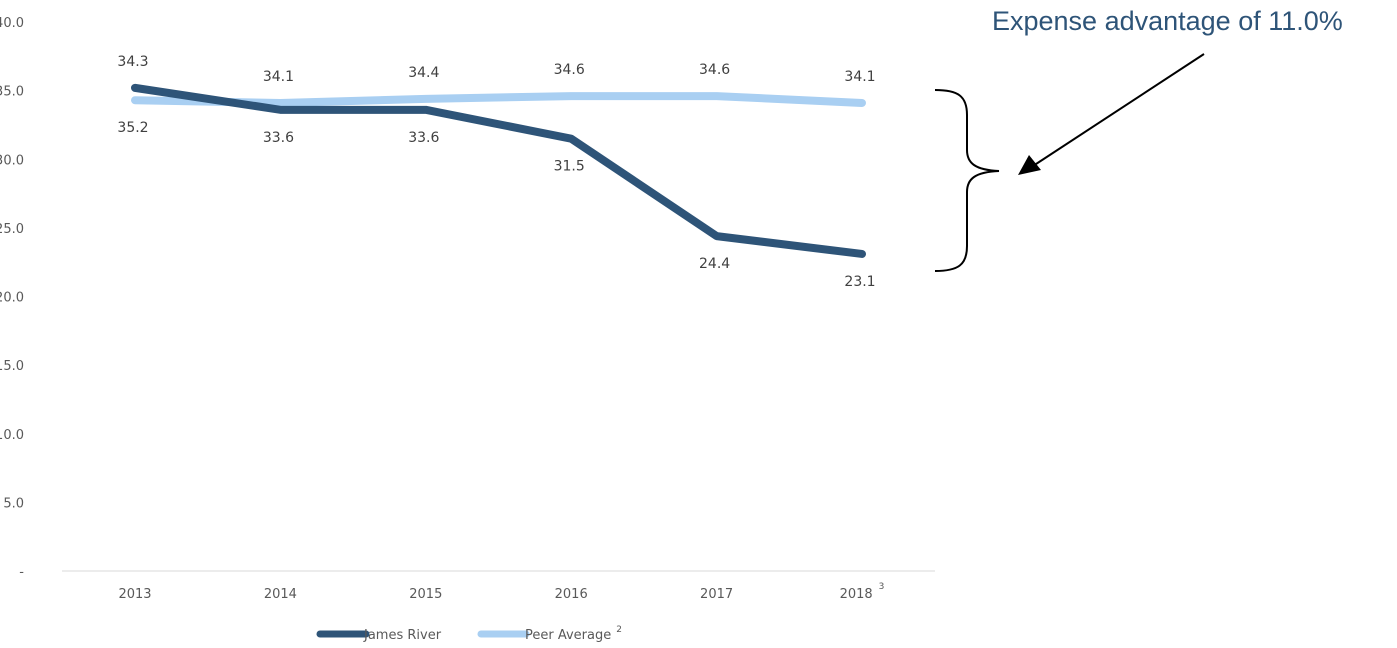 The width and height of the screenshot is (1397, 648). I want to click on annotation-arrow-shaft, so click(1118, 110).